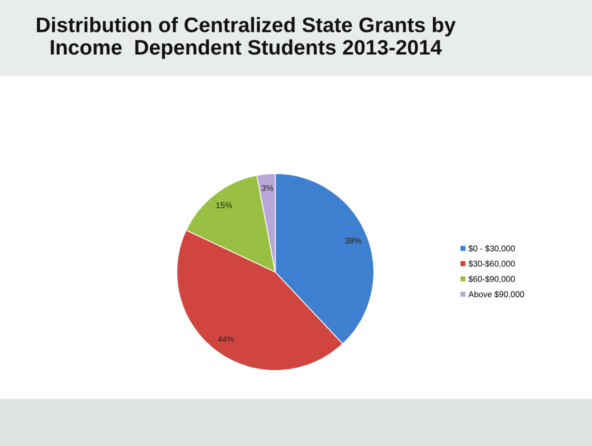 The image size is (592, 446). Describe the element at coordinates (353, 241) in the screenshot. I see `data-label: 38%` at that location.